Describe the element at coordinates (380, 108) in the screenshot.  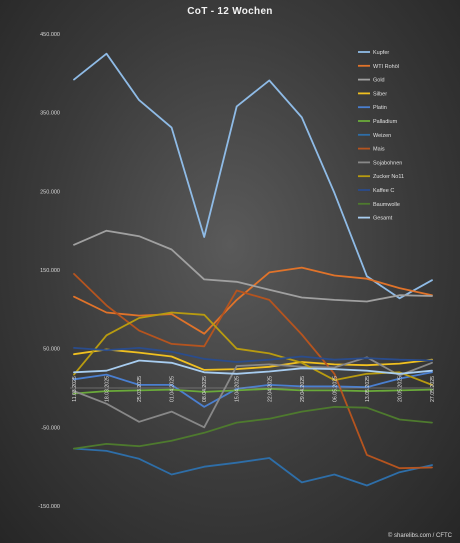
I see `legend-label: Platin` at that location.